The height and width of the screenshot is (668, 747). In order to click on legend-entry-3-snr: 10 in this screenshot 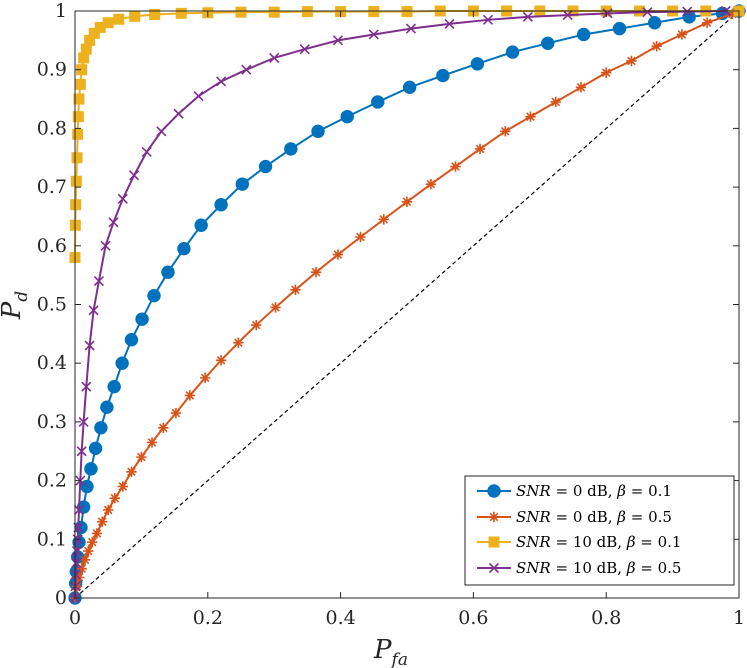, I will do `click(582, 542)`.